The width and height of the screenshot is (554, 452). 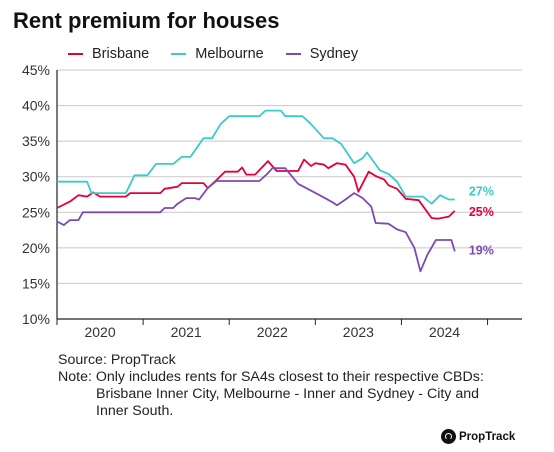 What do you see at coordinates (135, 411) in the screenshot?
I see `note-line-3: Inner South.` at bounding box center [135, 411].